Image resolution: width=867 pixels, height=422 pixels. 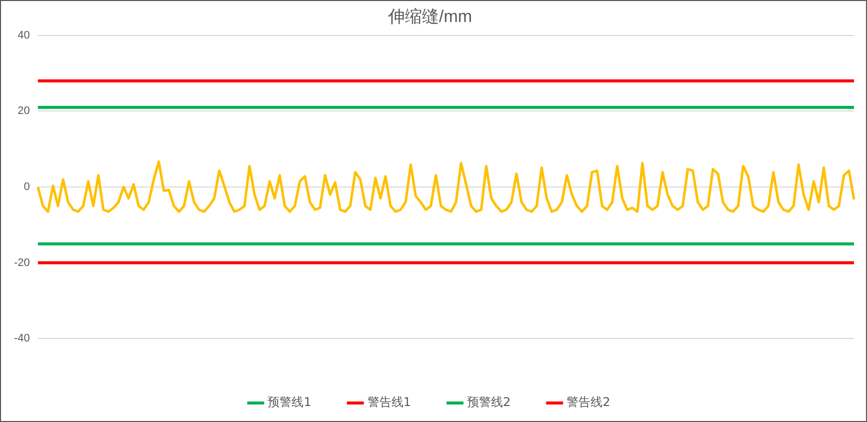 What do you see at coordinates (22, 338) in the screenshot?
I see `y-tick-label: -40` at bounding box center [22, 338].